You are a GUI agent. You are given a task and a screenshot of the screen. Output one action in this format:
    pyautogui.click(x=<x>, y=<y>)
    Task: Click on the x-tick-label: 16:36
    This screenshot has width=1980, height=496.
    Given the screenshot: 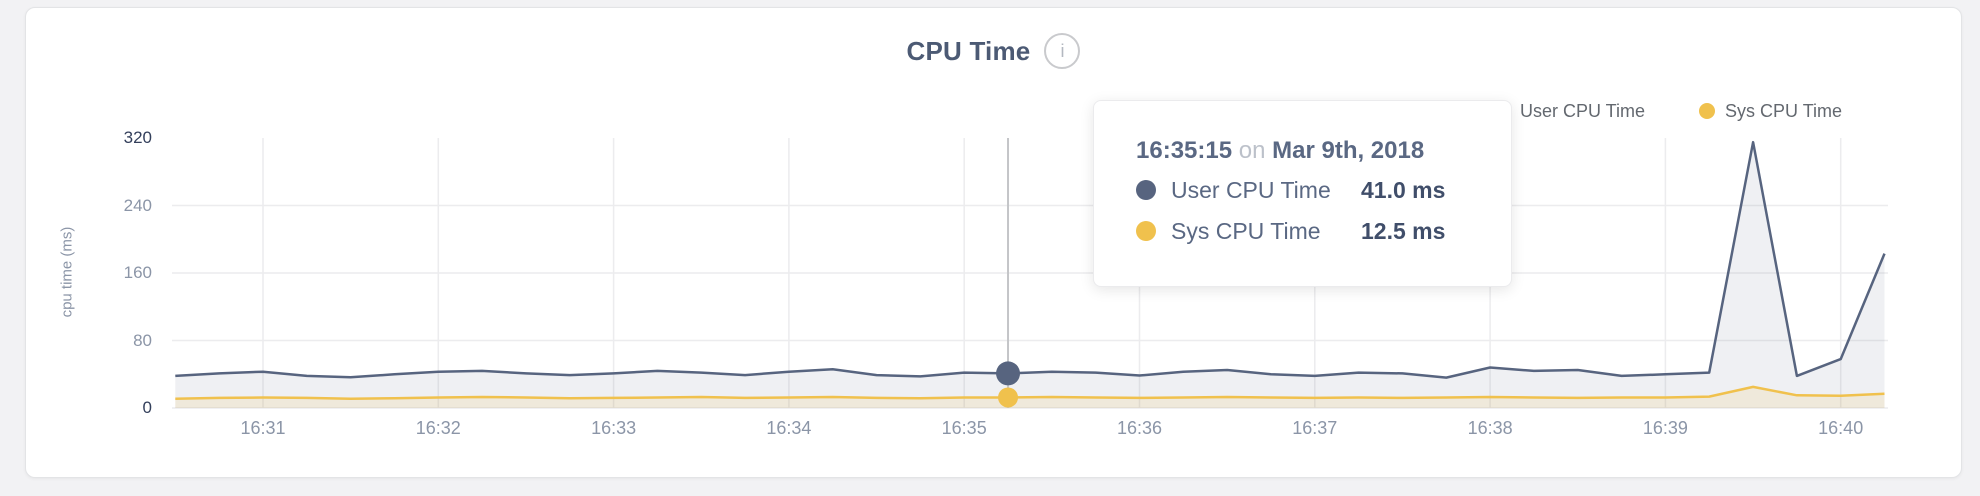 What is the action you would take?
    pyautogui.click(x=1139, y=428)
    